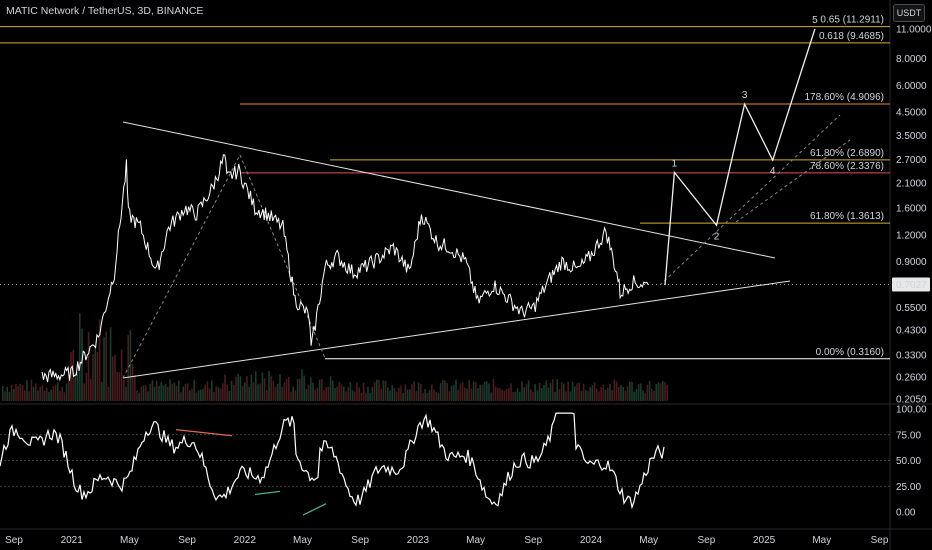  What do you see at coordinates (911, 113) in the screenshot?
I see `price-tick-label: 4.5000` at bounding box center [911, 113].